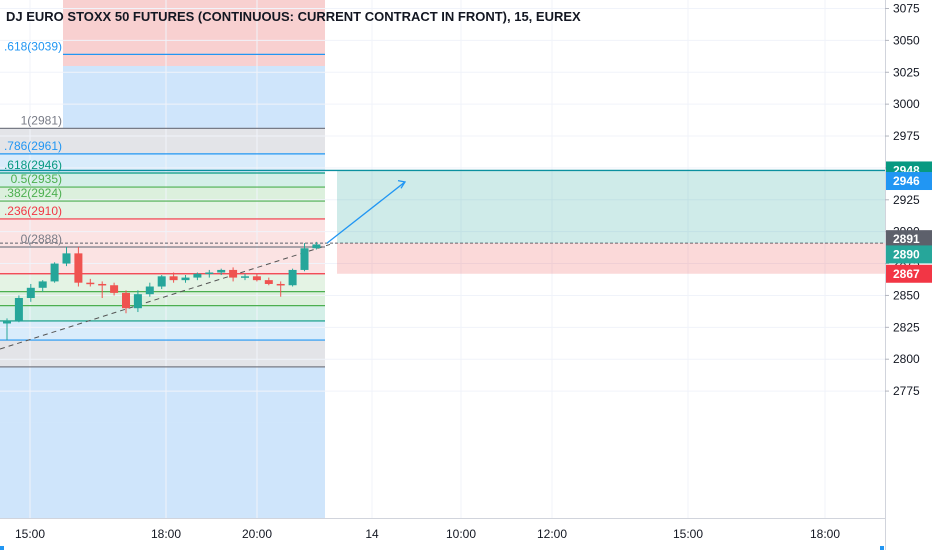 This screenshot has height=550, width=932. What do you see at coordinates (33, 46) in the screenshot?
I see `fib-label: .618(3039)` at bounding box center [33, 46].